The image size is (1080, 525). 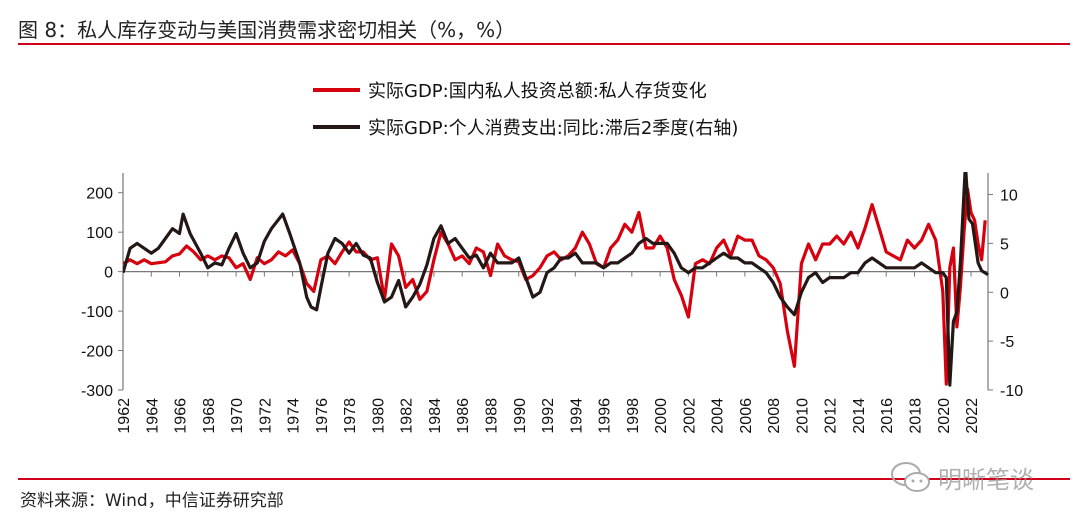 What do you see at coordinates (916, 416) in the screenshot?
I see `x-tick-label: 2018` at bounding box center [916, 416].